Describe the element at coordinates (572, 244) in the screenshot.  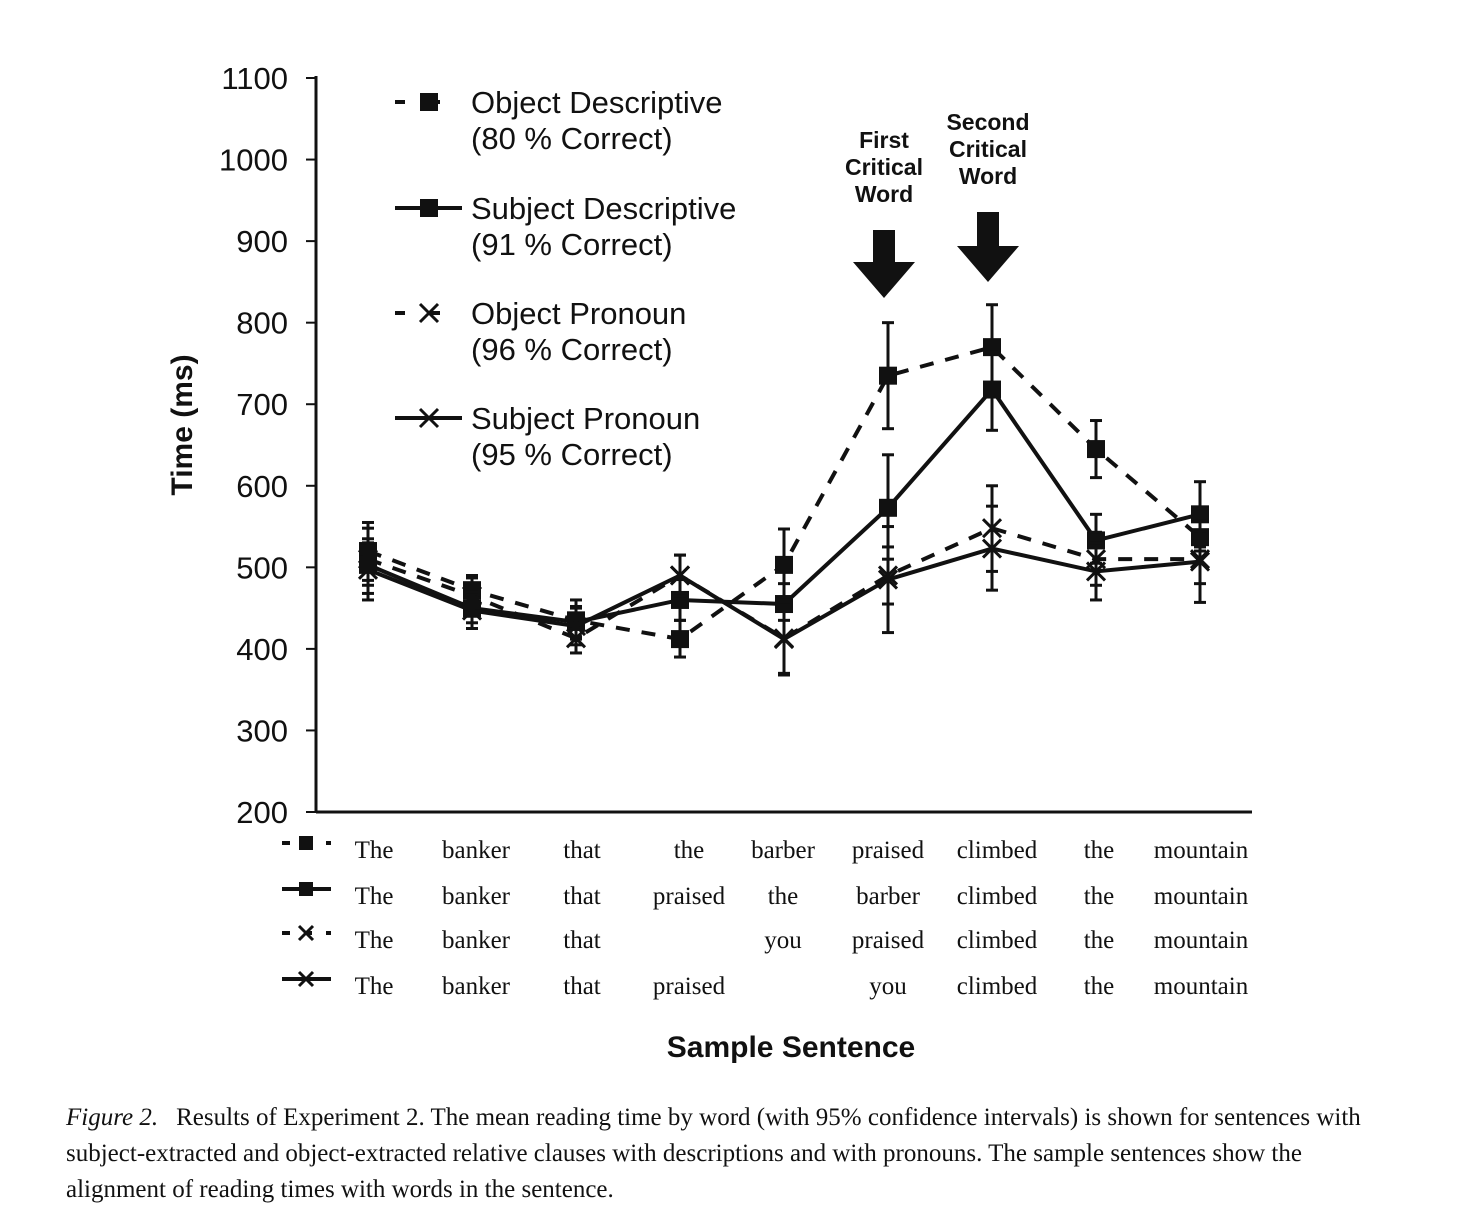
I see `legend-accuracy: (91 % Correct)` at that location.